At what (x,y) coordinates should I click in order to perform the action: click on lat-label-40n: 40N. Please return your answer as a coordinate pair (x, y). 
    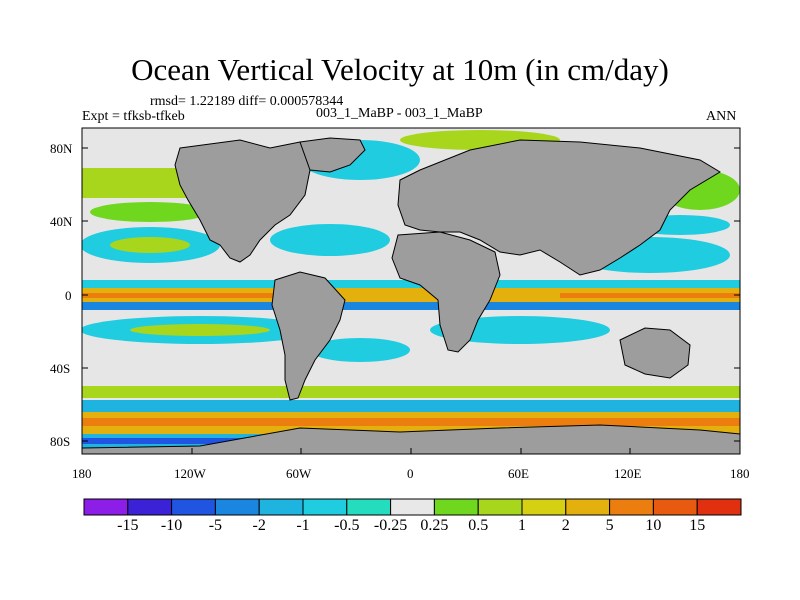
    Looking at the image, I should click on (61, 221).